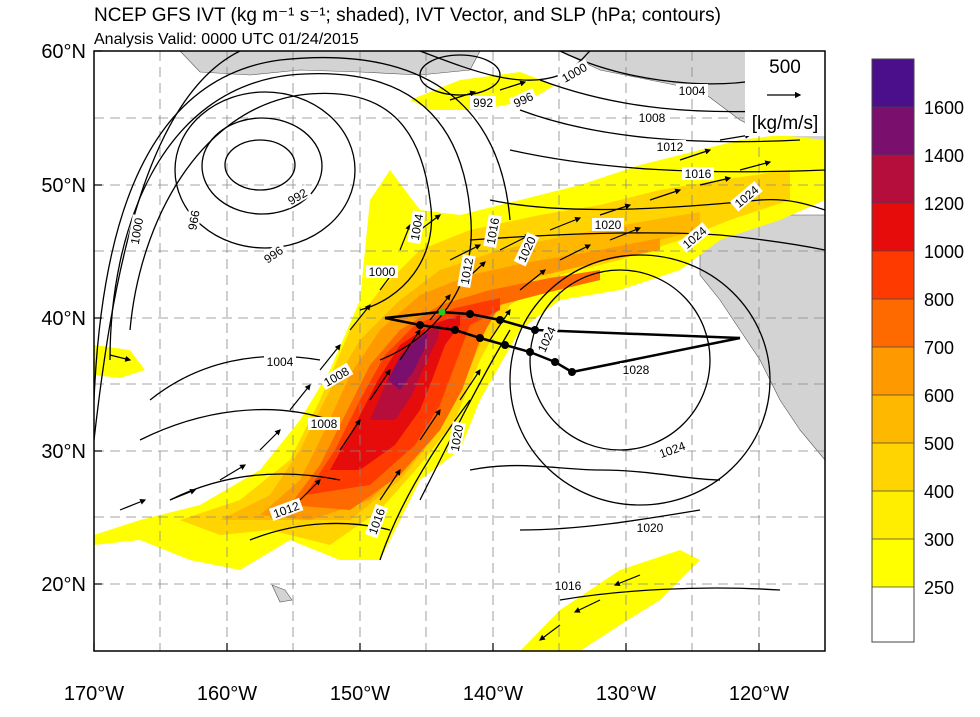 Image resolution: width=980 pixels, height=717 pixels. I want to click on lat-label-20n: 20°N, so click(63, 585).